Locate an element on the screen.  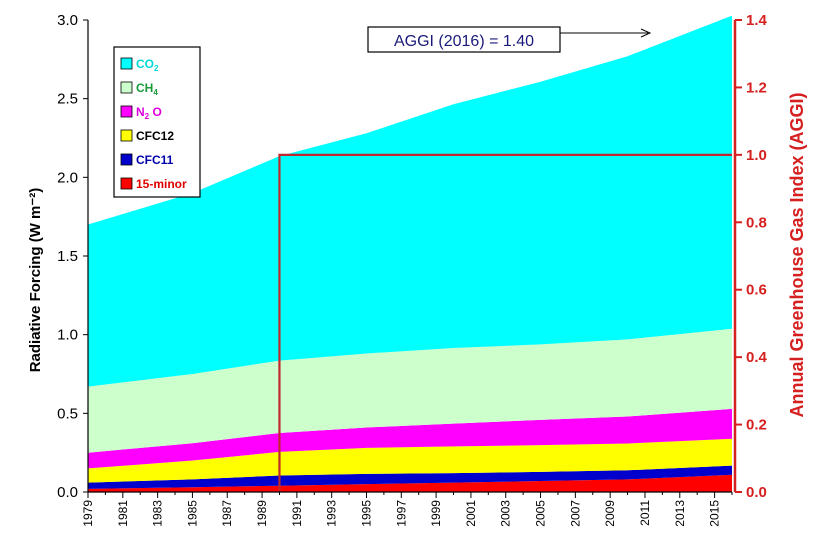
y-tick-label-right: 0.0 is located at coordinates (756, 492).